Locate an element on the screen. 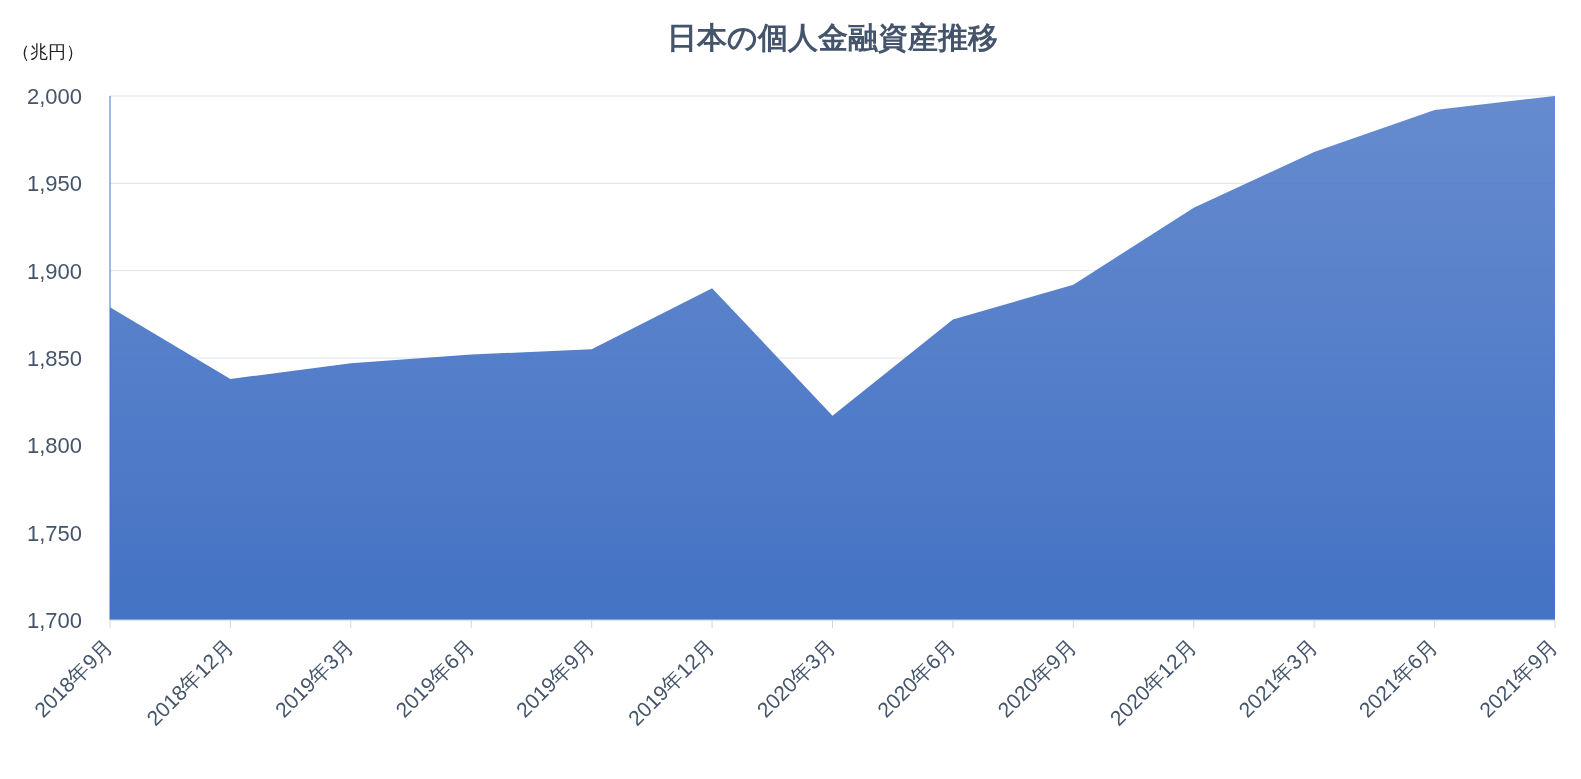  y-tick-label: 2,000 is located at coordinates (54, 96).